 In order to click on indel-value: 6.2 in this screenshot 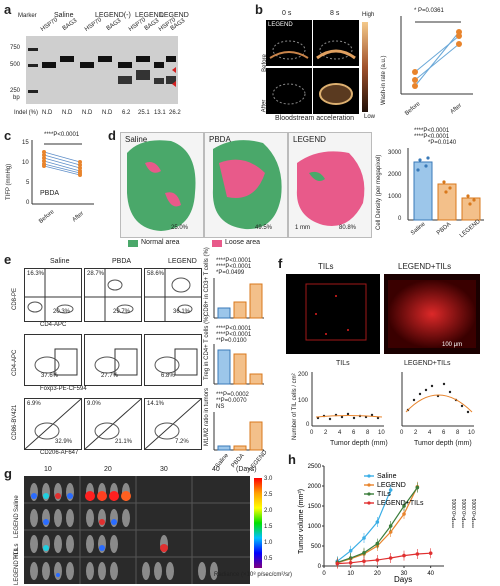, I will do `click(126, 113)`.